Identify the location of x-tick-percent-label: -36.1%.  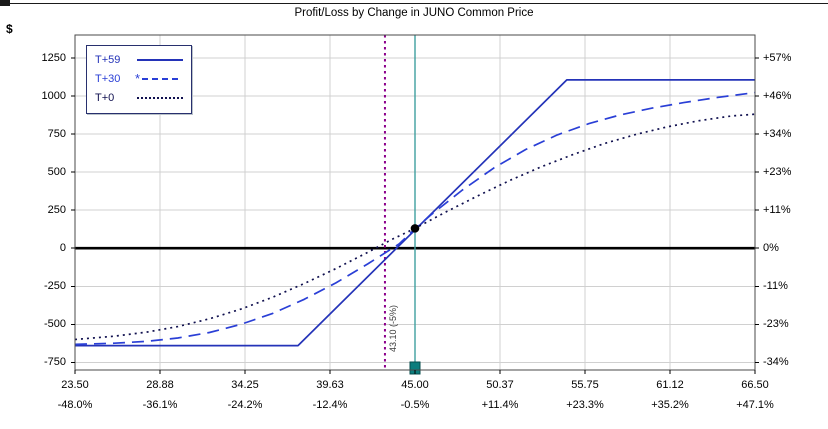
(160, 405).